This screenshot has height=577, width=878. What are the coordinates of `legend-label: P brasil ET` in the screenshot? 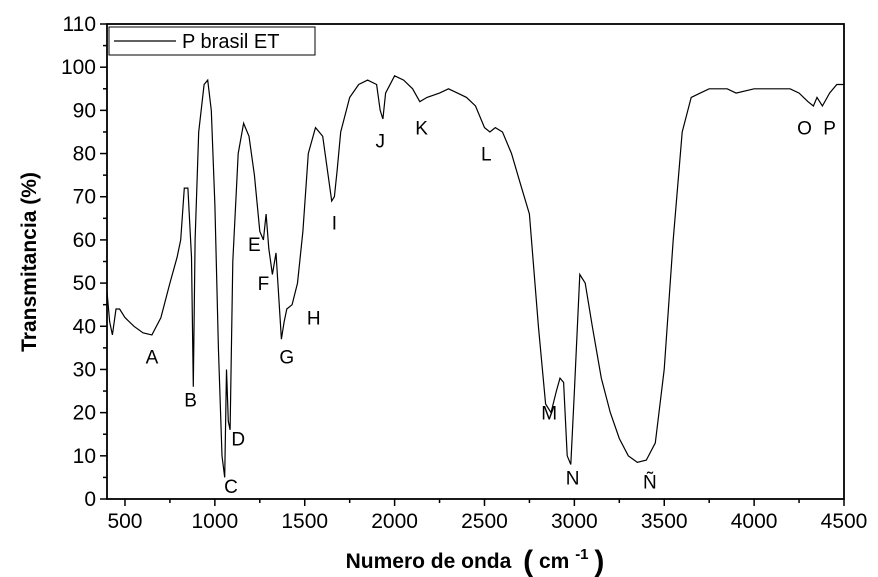 It's located at (230, 42).